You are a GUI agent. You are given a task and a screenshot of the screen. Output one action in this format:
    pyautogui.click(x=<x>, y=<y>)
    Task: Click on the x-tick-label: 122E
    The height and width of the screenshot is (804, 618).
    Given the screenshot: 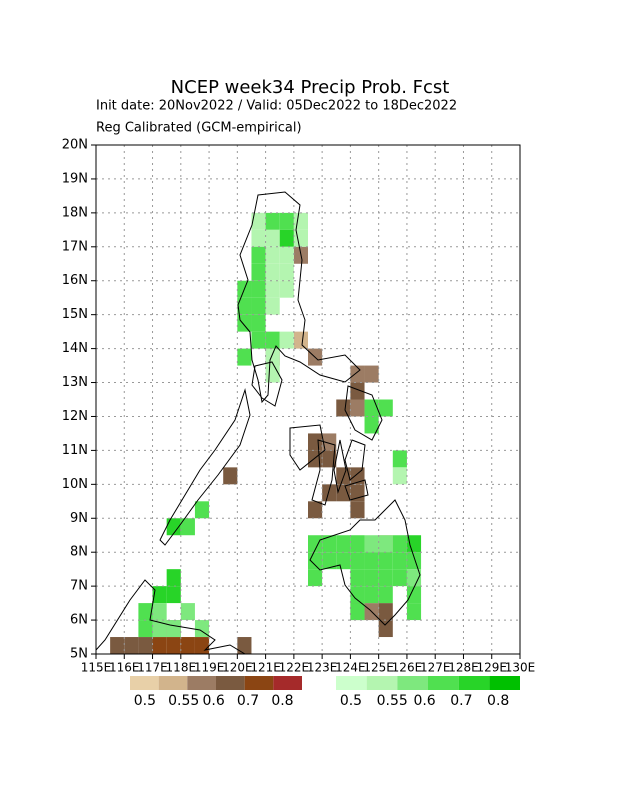 What is the action you would take?
    pyautogui.click(x=294, y=668)
    